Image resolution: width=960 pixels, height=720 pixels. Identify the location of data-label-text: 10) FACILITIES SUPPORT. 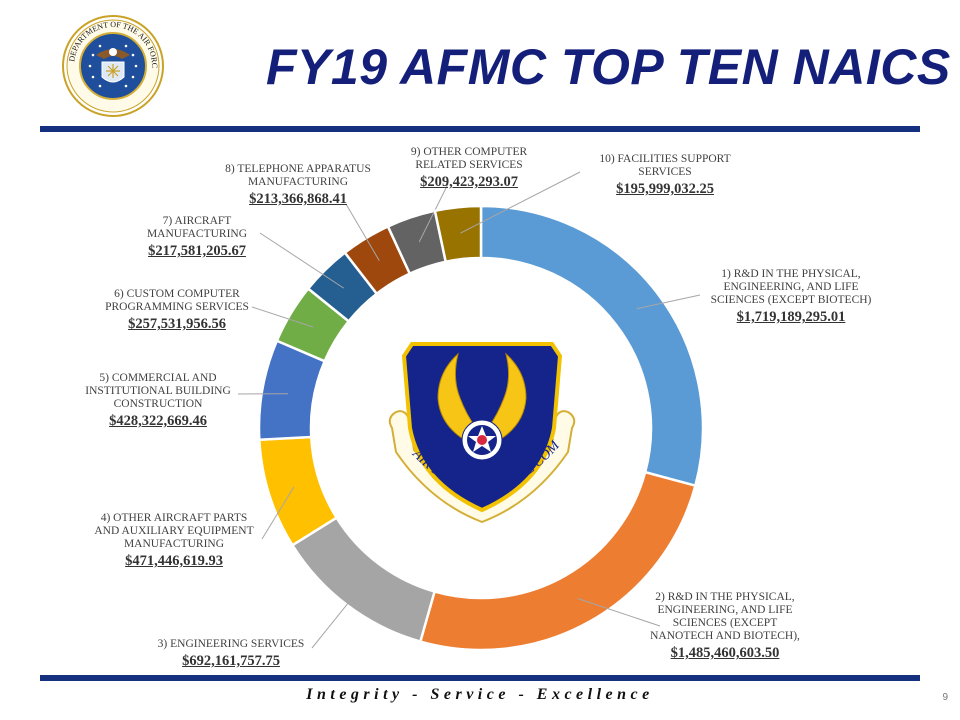
(665, 159).